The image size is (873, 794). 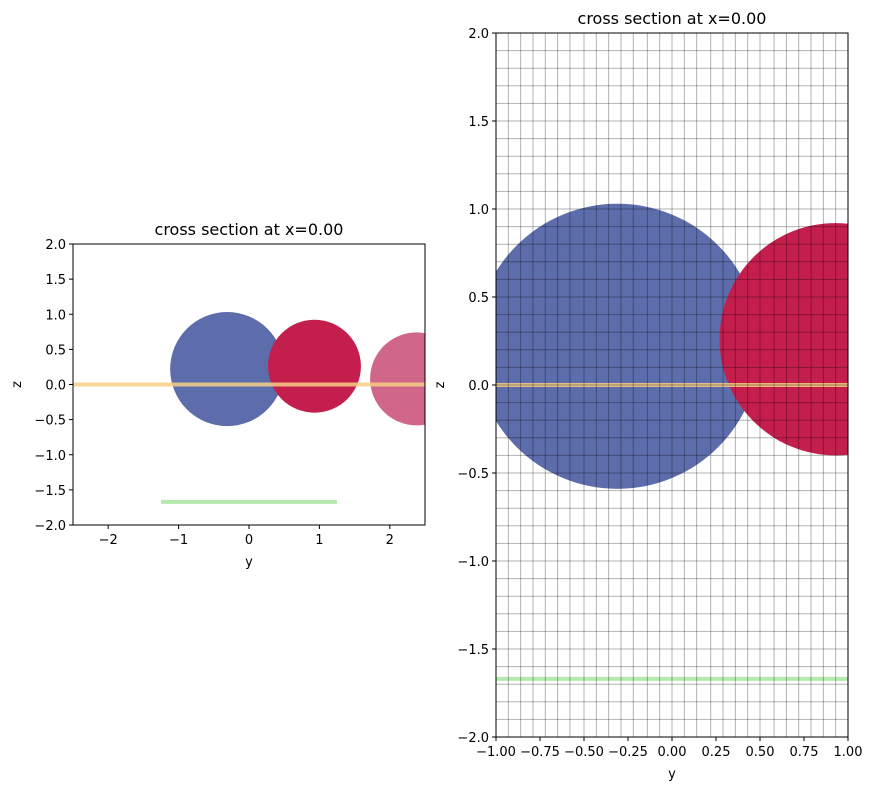 What do you see at coordinates (804, 752) in the screenshot?
I see `x-tick-label: 0.75` at bounding box center [804, 752].